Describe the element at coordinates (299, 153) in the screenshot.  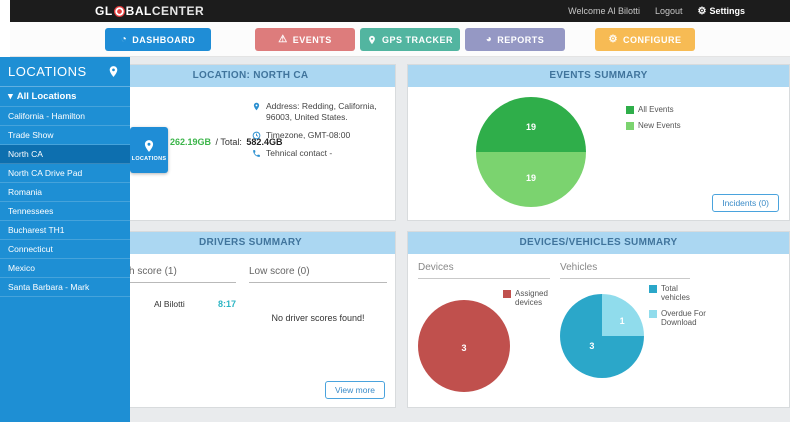
I see `contact-text: Tehnical contact -` at that location.